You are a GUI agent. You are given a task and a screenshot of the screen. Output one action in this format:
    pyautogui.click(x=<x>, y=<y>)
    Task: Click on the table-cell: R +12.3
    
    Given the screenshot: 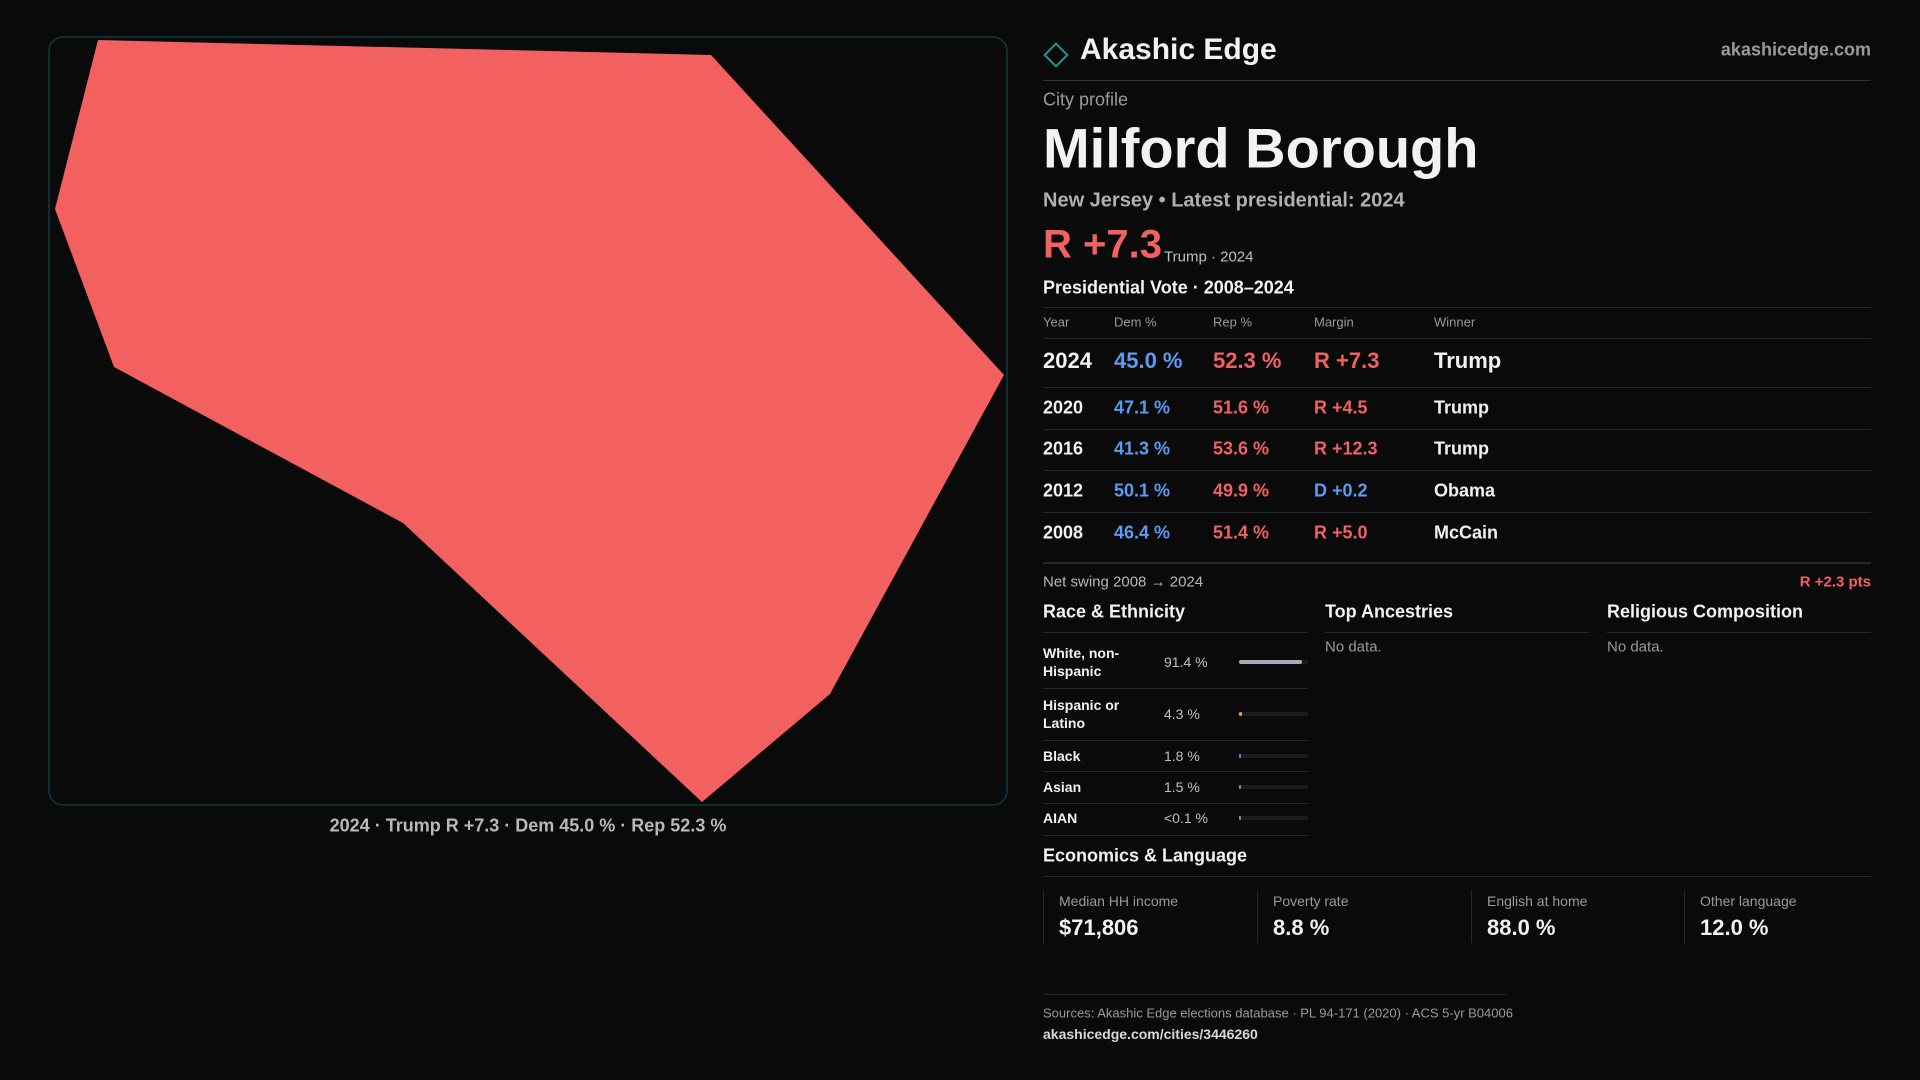 What is the action you would take?
    pyautogui.click(x=1346, y=448)
    